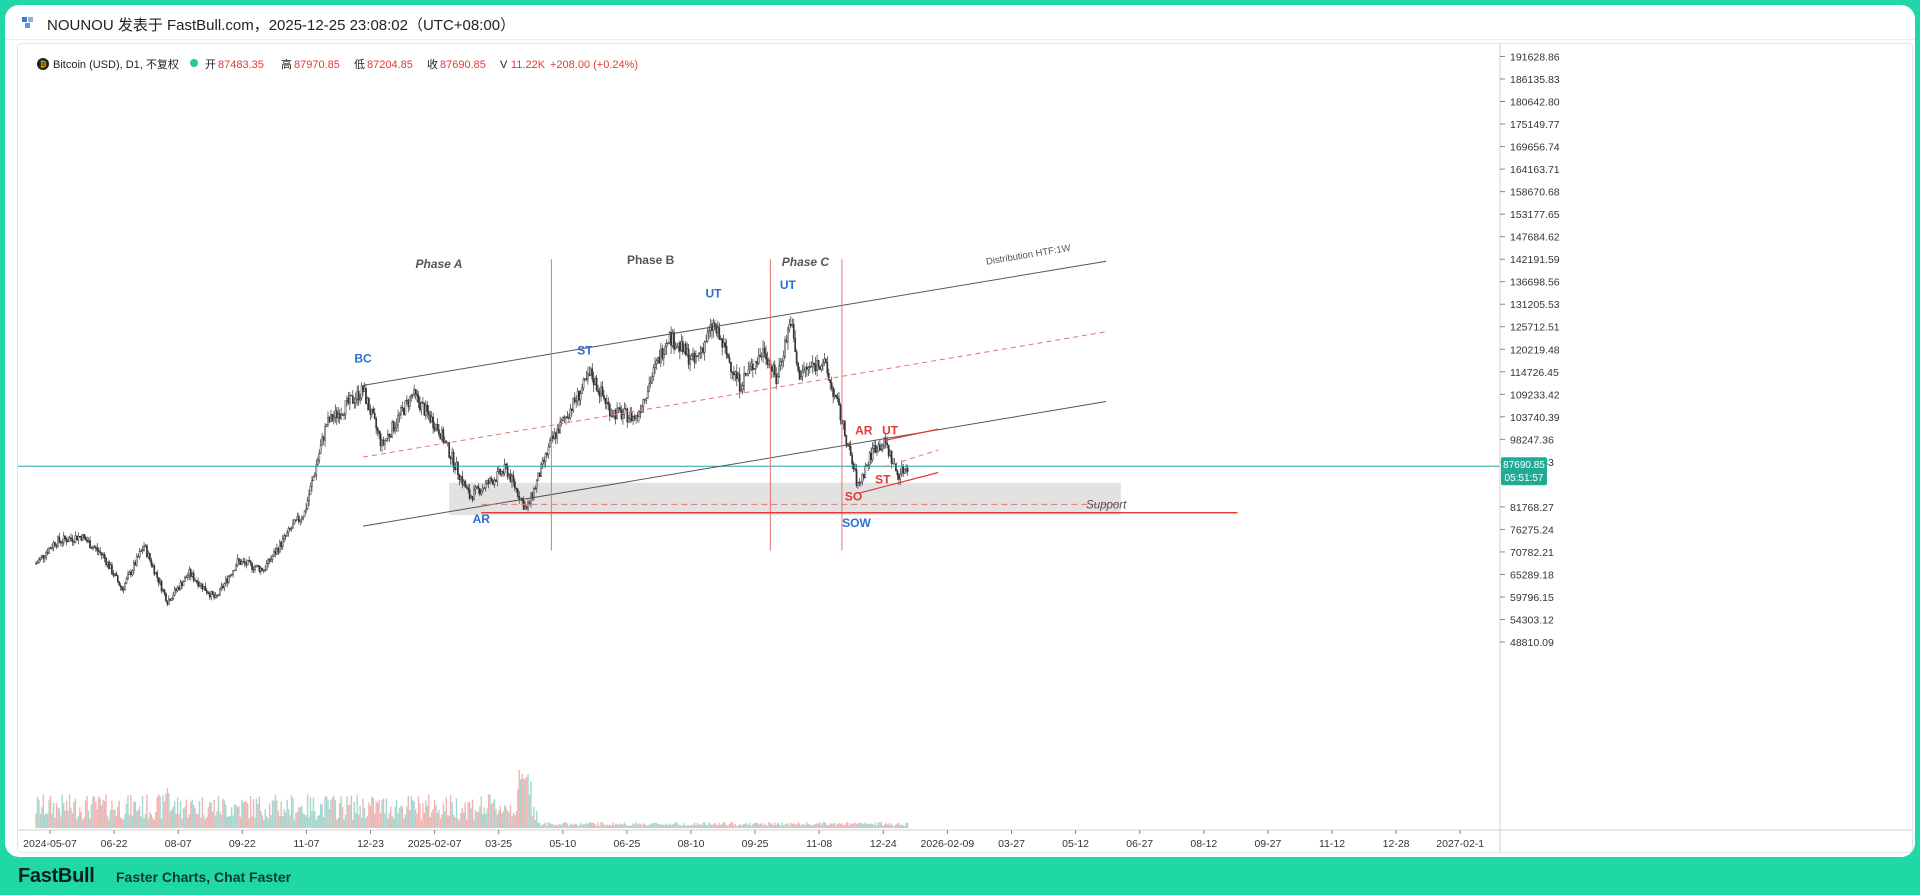 The image size is (1920, 895). I want to click on mini-channel-upper, so click(911, 435).